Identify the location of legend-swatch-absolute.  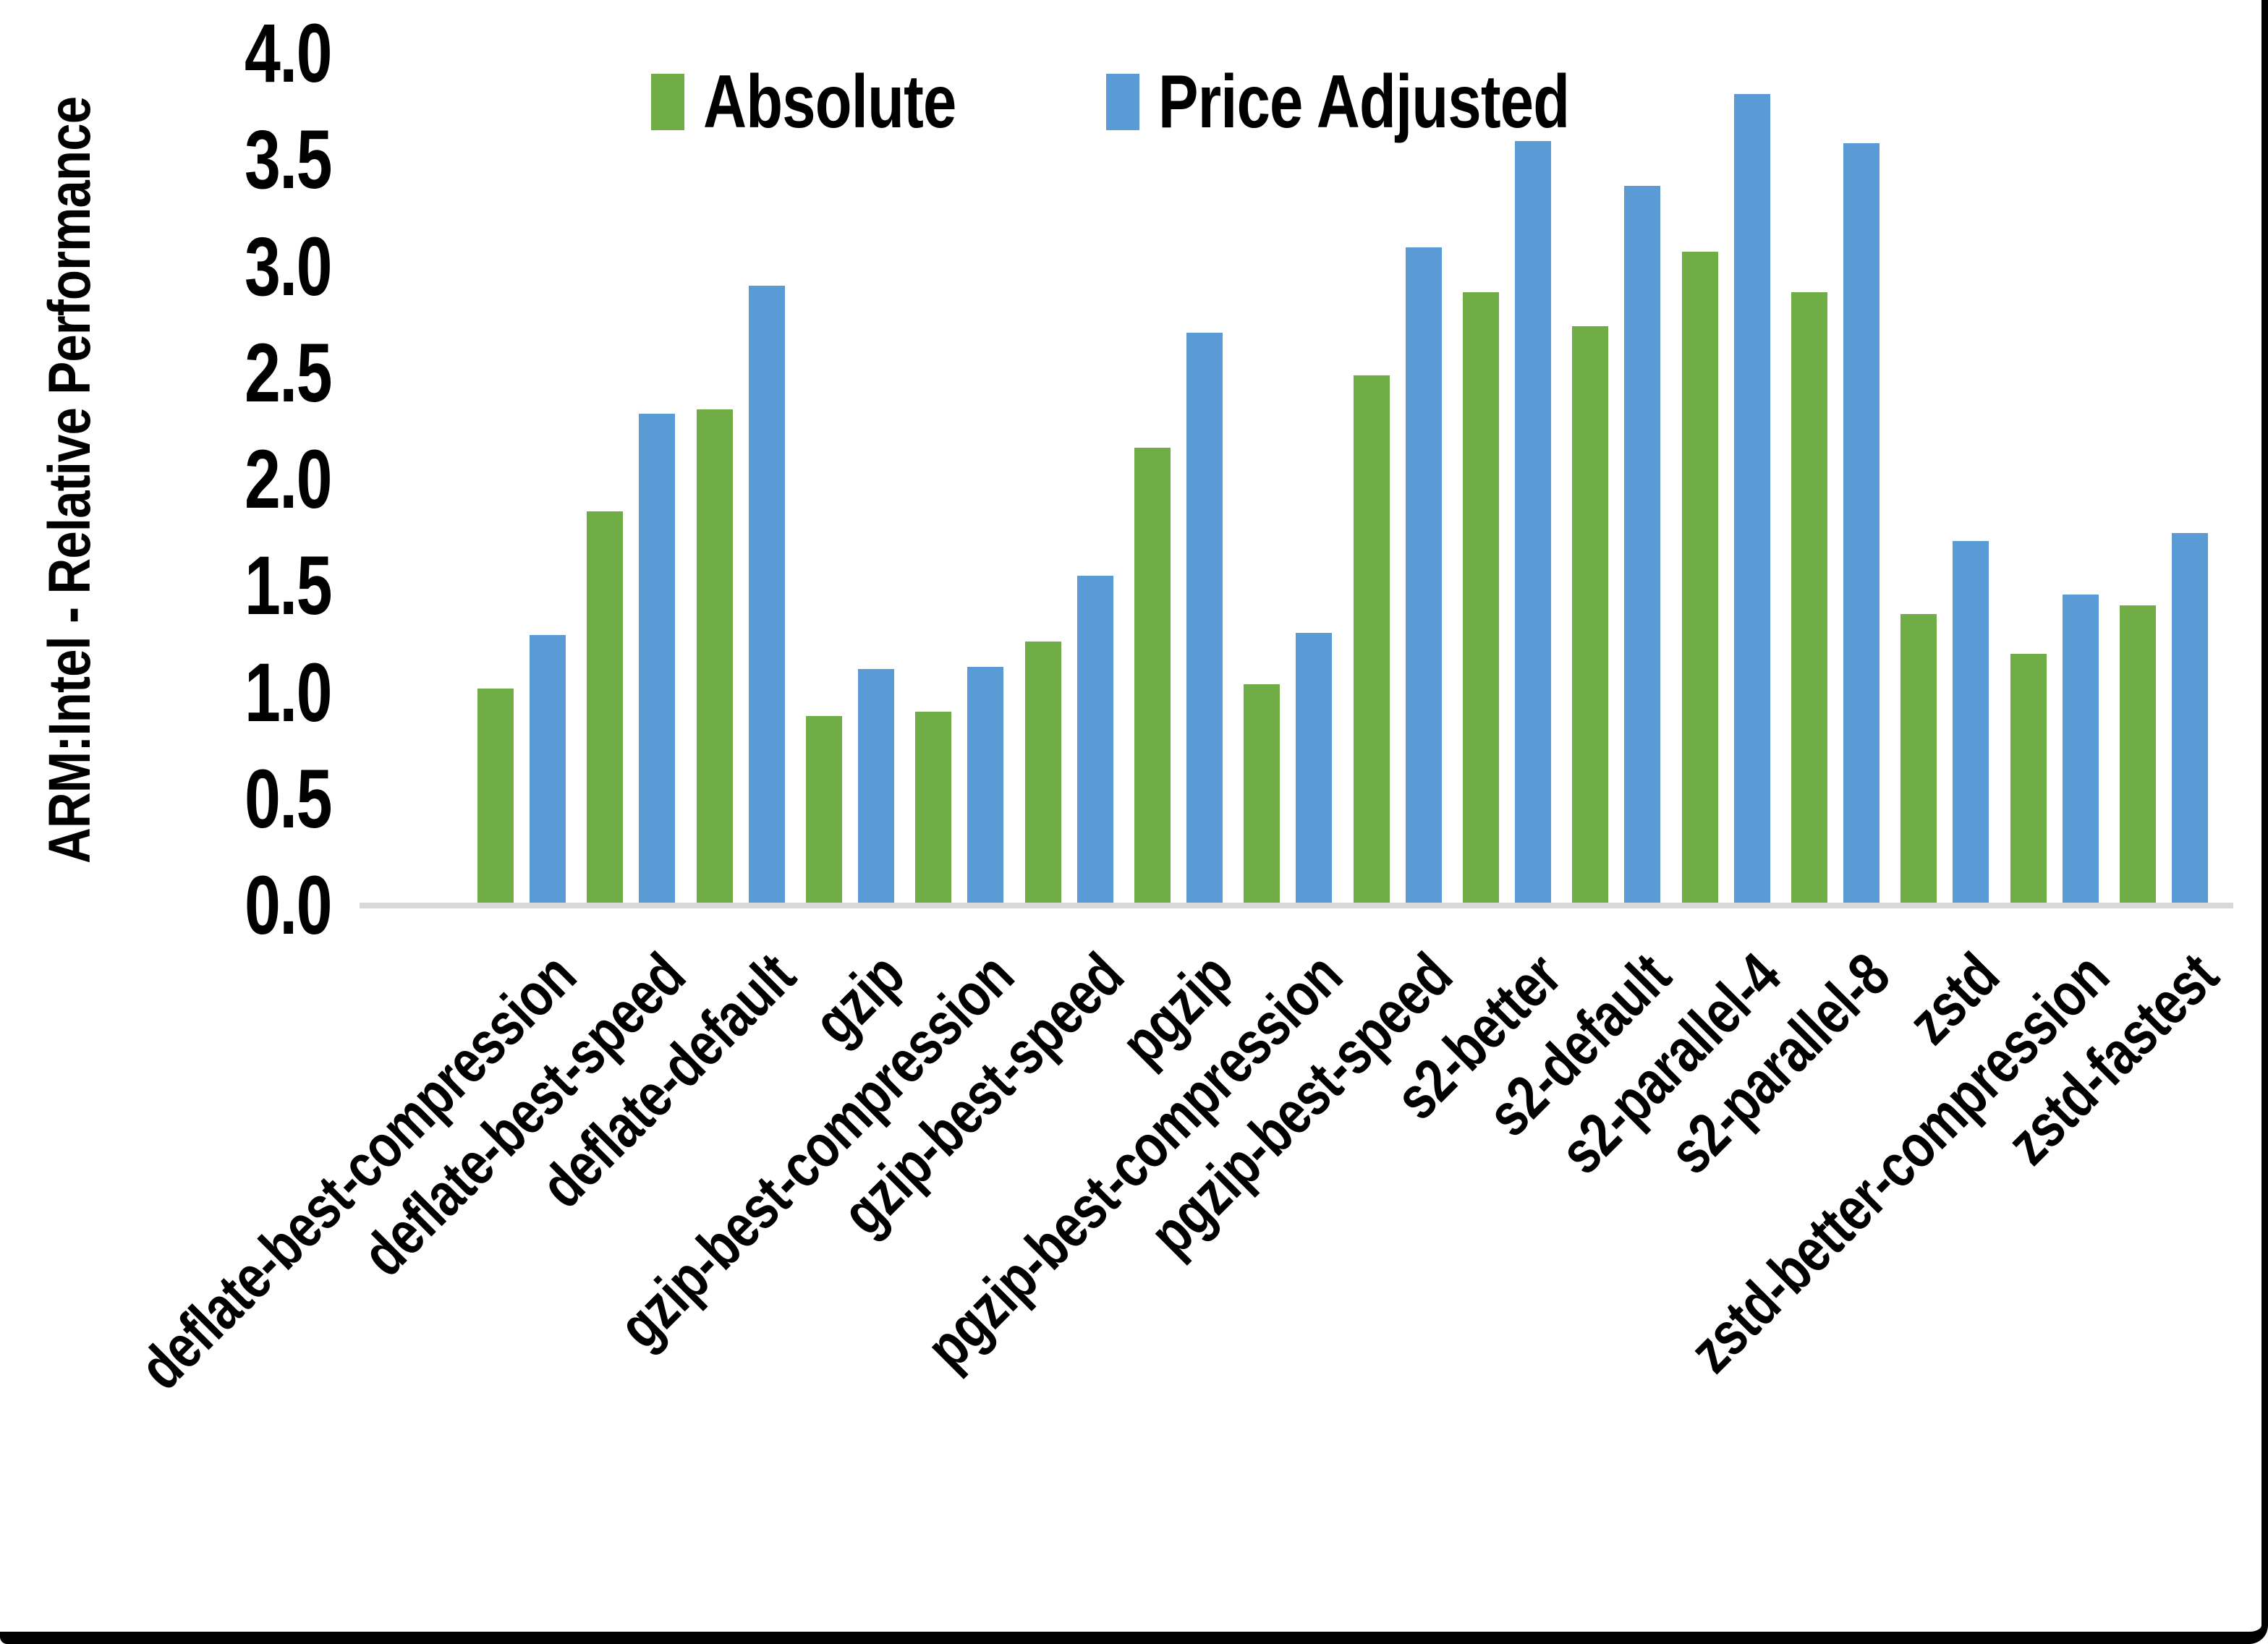
(667, 102).